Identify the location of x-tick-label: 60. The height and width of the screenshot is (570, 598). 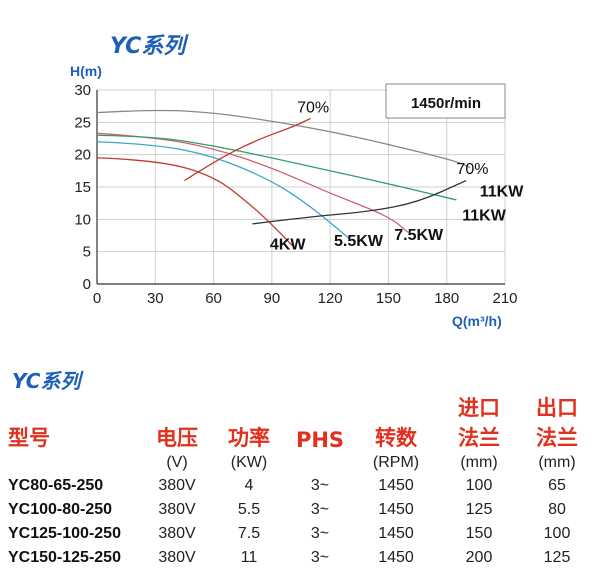
(213, 298).